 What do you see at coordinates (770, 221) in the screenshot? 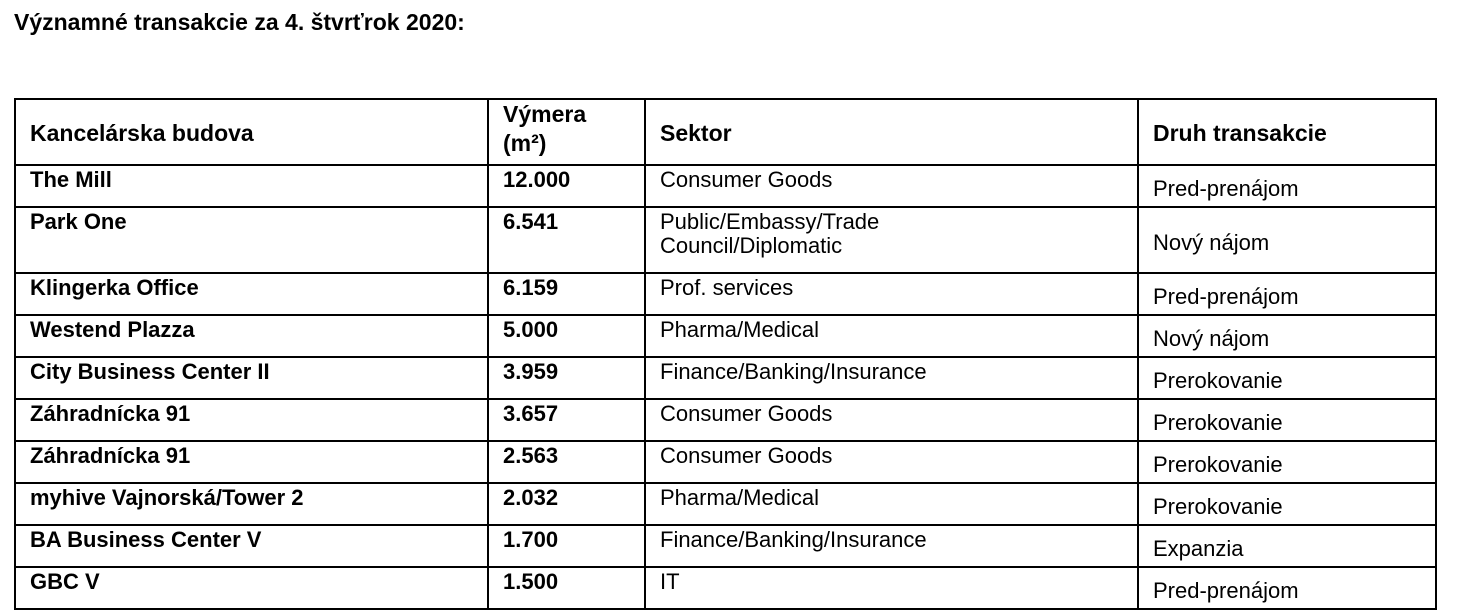
I see `sector-line: Public/Embassy/Trade` at bounding box center [770, 221].